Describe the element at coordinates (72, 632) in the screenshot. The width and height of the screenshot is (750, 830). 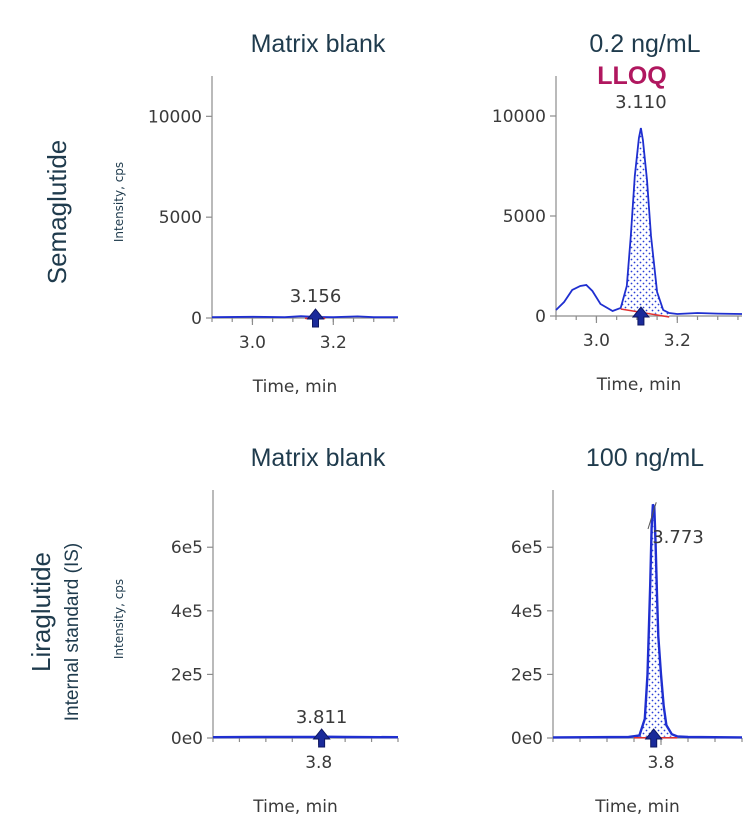
I see `row-sublabel-internal-standard: Internal standard (IS)` at that location.